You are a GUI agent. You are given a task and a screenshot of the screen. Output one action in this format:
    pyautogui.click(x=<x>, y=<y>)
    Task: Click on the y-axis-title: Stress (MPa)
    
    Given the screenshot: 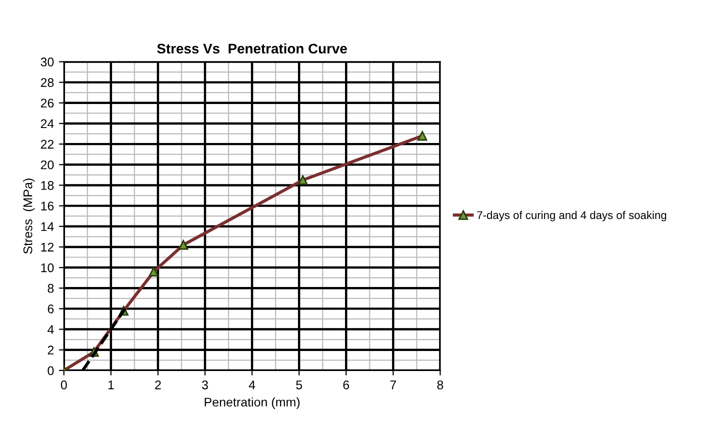 What is the action you would take?
    pyautogui.click(x=29, y=216)
    